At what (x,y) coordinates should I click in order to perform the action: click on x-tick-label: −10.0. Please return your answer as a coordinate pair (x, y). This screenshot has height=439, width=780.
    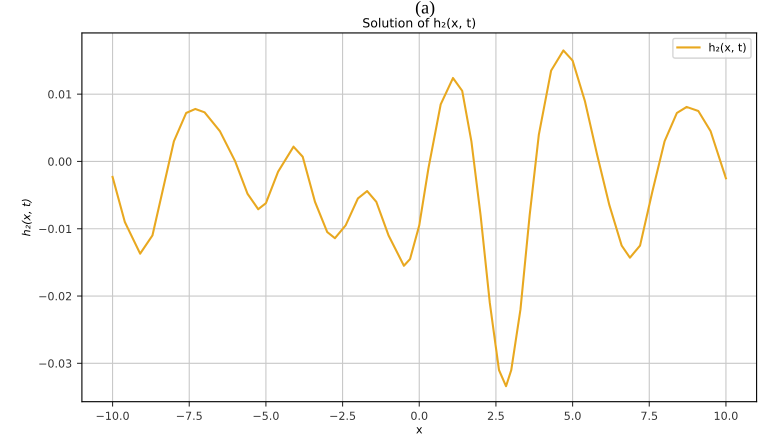
    Looking at the image, I should click on (112, 416).